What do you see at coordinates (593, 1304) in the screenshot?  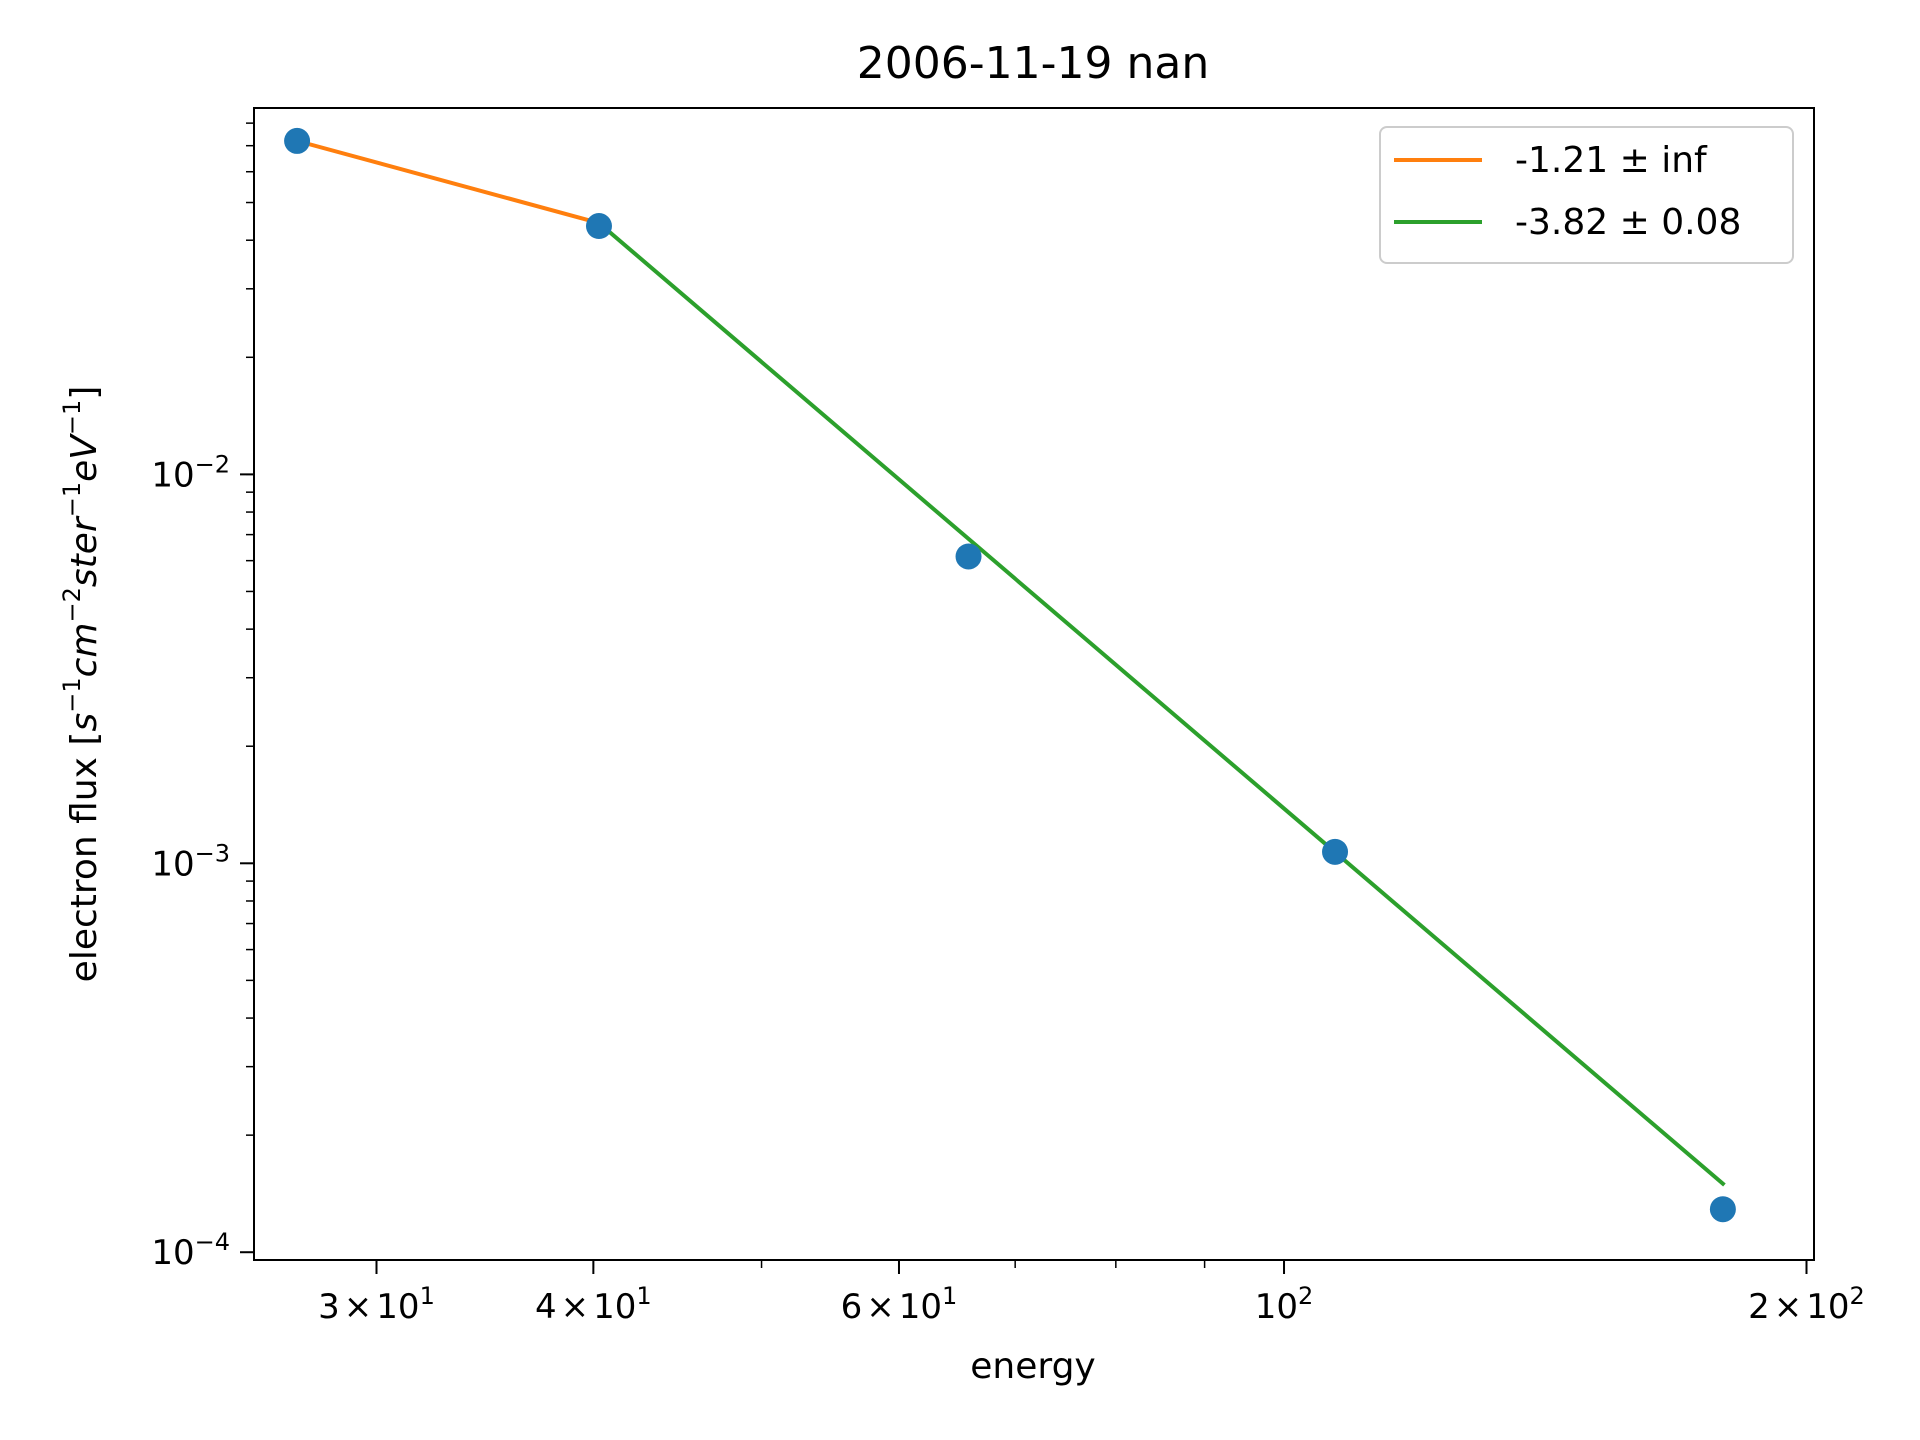 I see `x-tick-label-1: 4 × 10¹` at bounding box center [593, 1304].